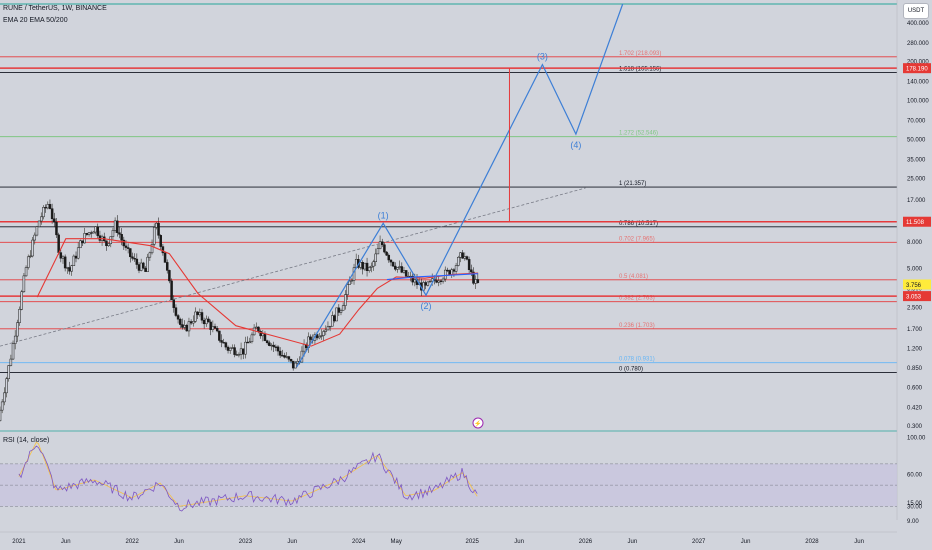  I want to click on time-axis-tick: 2027, so click(699, 542).